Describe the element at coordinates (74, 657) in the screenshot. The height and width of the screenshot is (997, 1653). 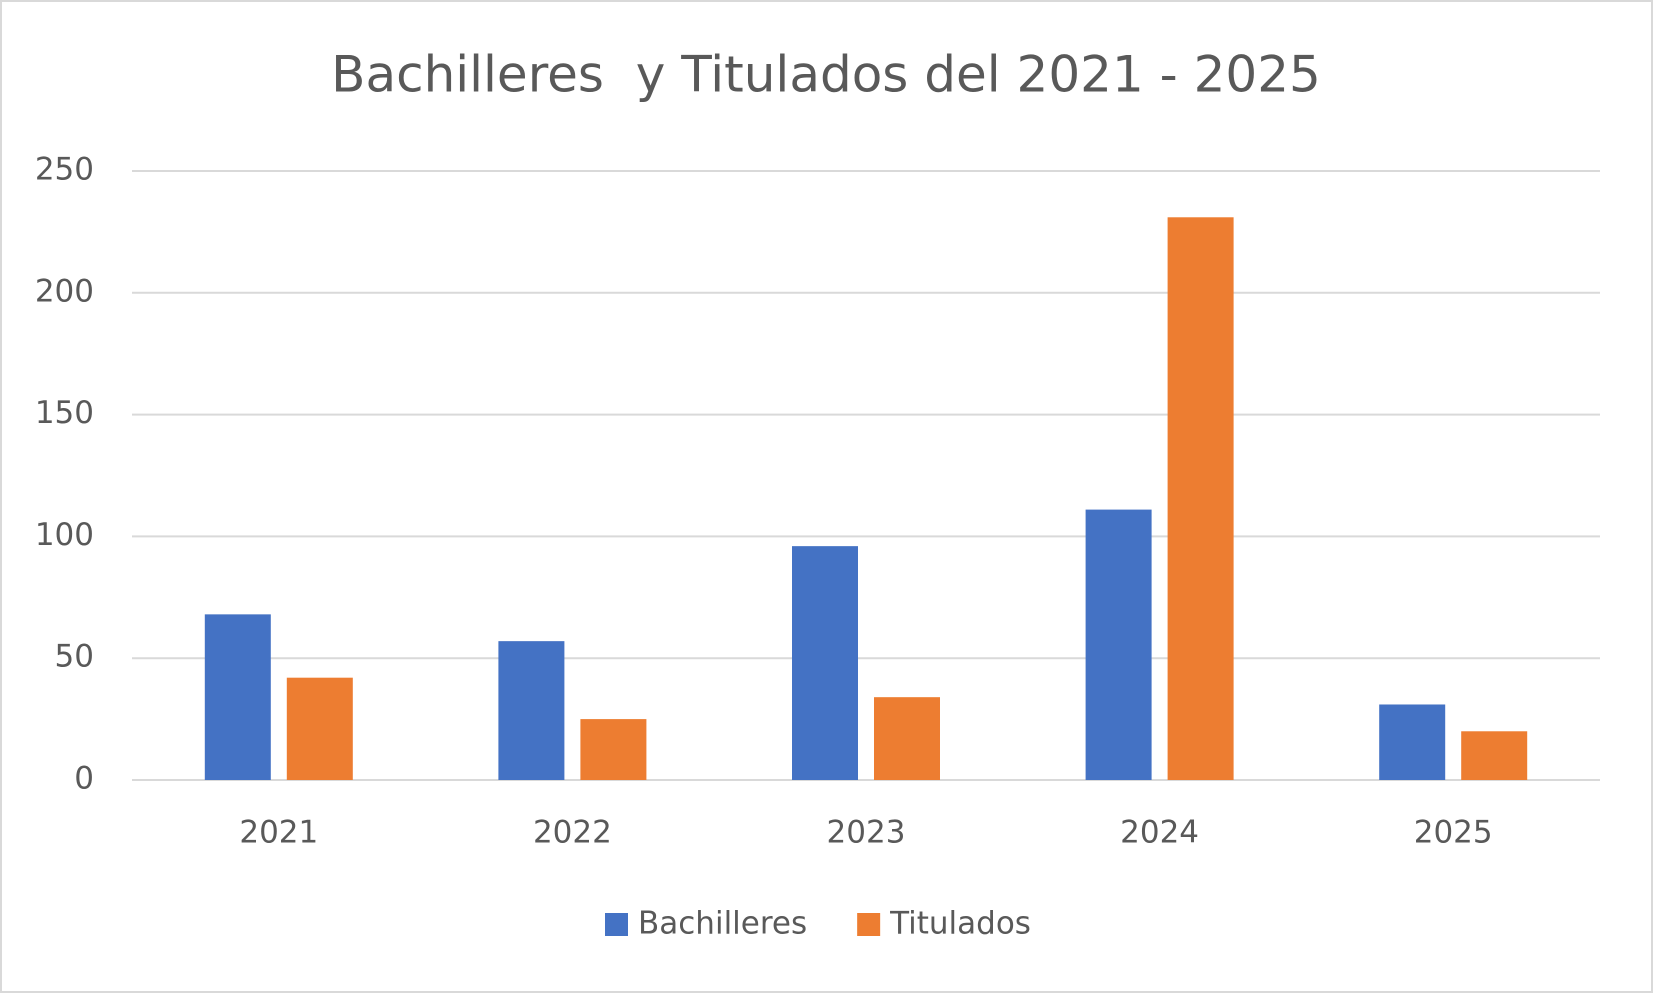
I see `y-tick-label: 50` at that location.